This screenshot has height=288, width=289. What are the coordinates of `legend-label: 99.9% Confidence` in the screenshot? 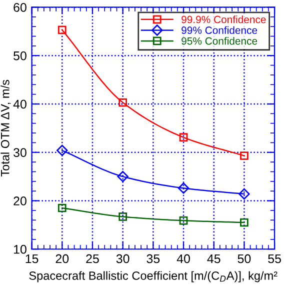 It's located at (224, 20).